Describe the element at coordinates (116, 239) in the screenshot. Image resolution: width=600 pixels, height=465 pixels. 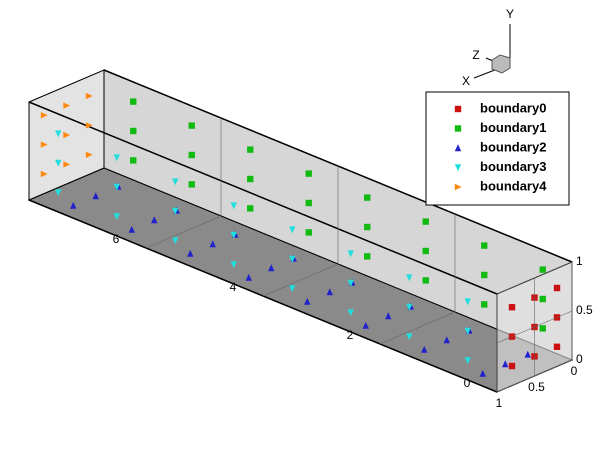
I see `x-tick-label: 6` at that location.